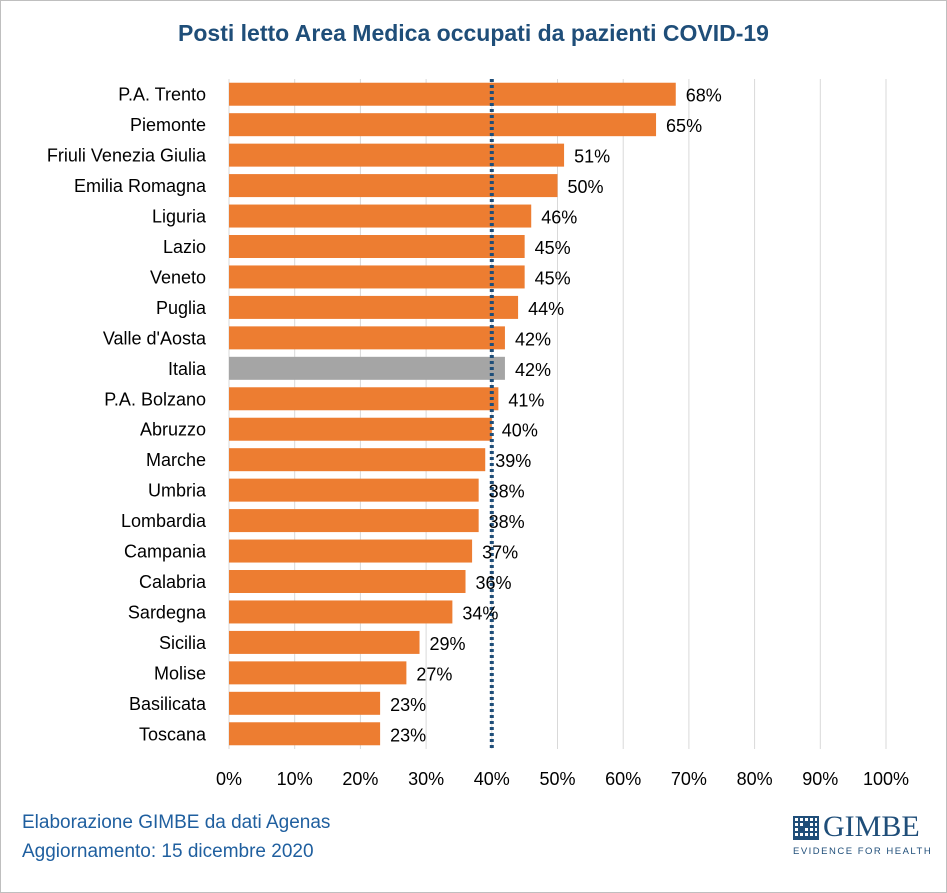  I want to click on x-tick-label: 20%, so click(360, 779).